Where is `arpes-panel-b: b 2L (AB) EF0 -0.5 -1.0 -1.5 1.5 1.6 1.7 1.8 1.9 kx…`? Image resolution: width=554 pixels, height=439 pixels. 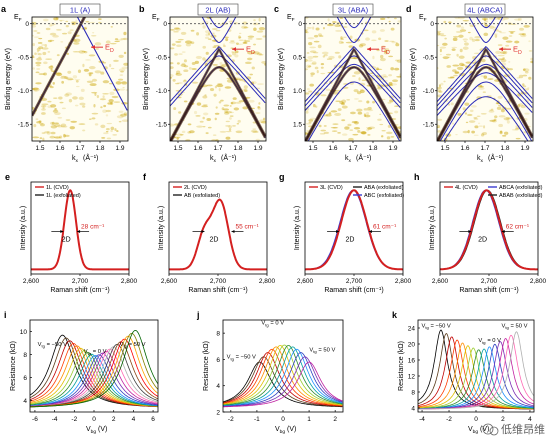
arpes-panel-b: b 2L (AB) EF0 -0.5 -1.0 -1.5 1.5 1.6 1.7 1.8 1.9 kx… is located at coordinates (203, 83).